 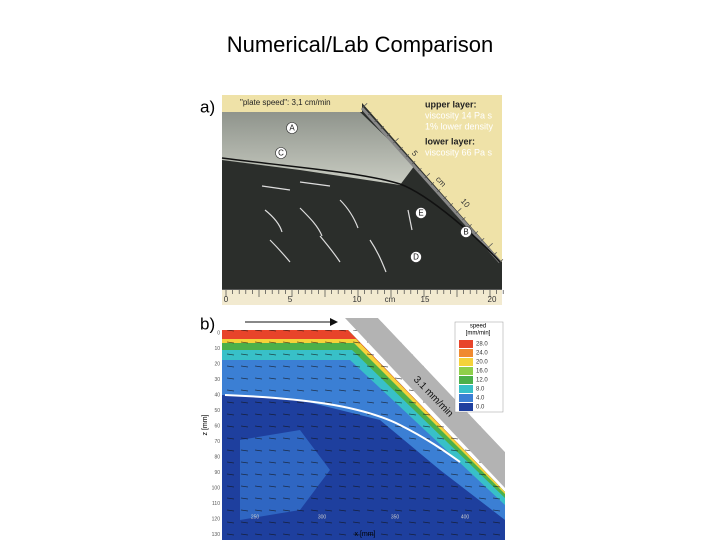 I want to click on y-tick-label: 30, so click(x=217, y=380).